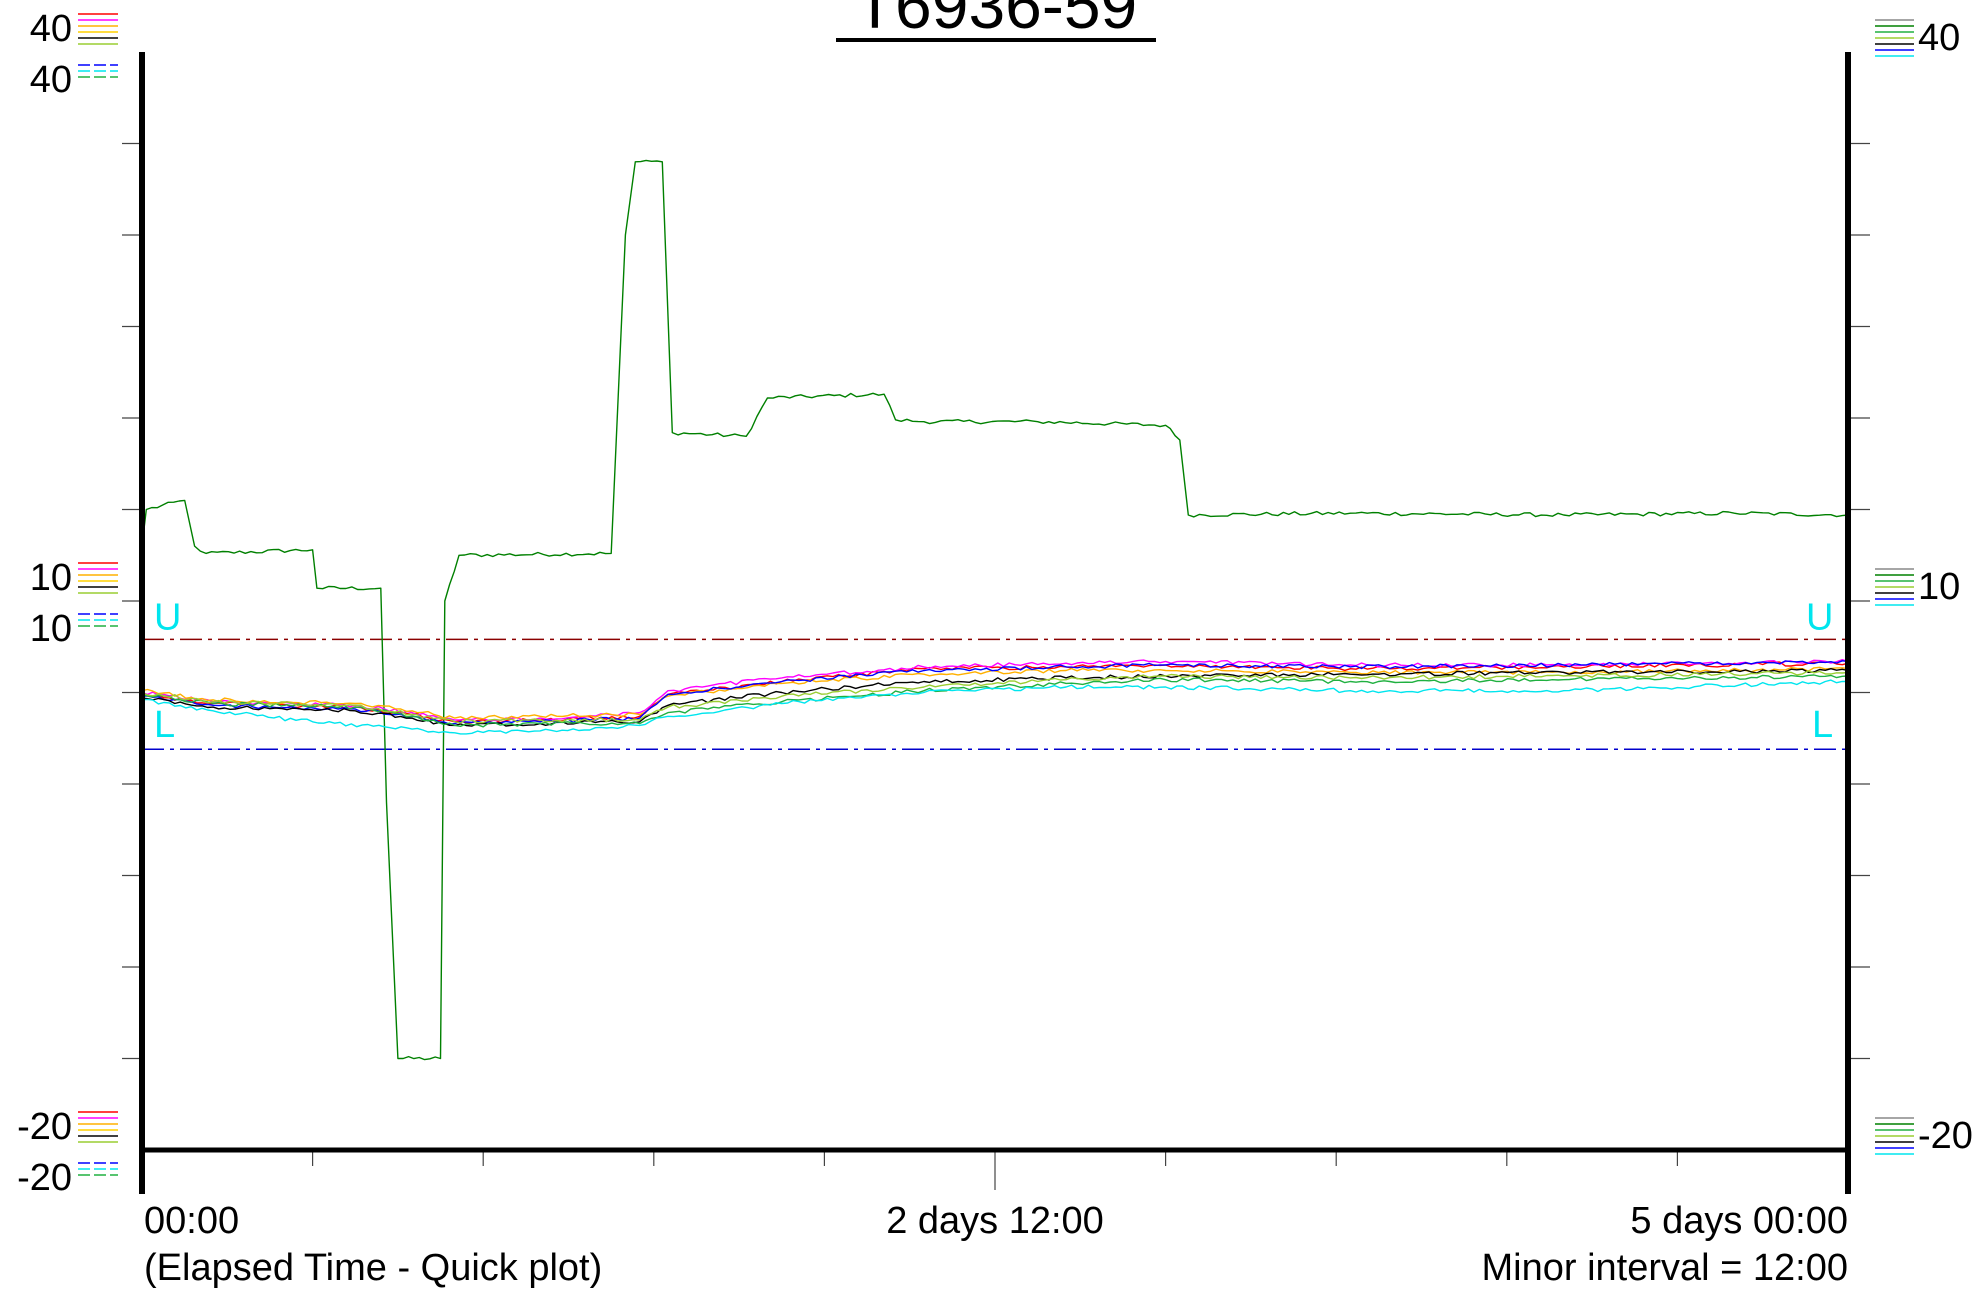 Image resolution: width=1978 pixels, height=1290 pixels. I want to click on x-tick-label: 00:00, so click(191, 1221).